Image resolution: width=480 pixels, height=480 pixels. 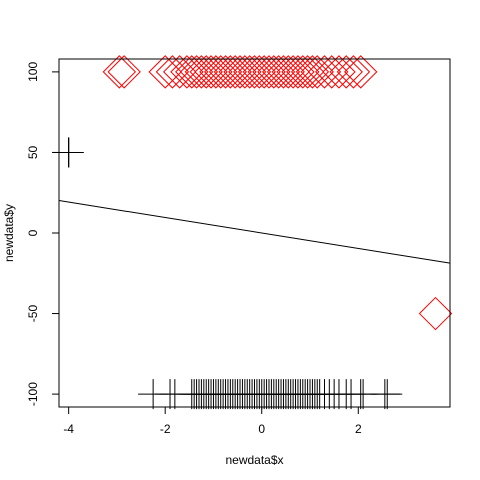 I want to click on x-tick-label: -2, so click(x=165, y=429).